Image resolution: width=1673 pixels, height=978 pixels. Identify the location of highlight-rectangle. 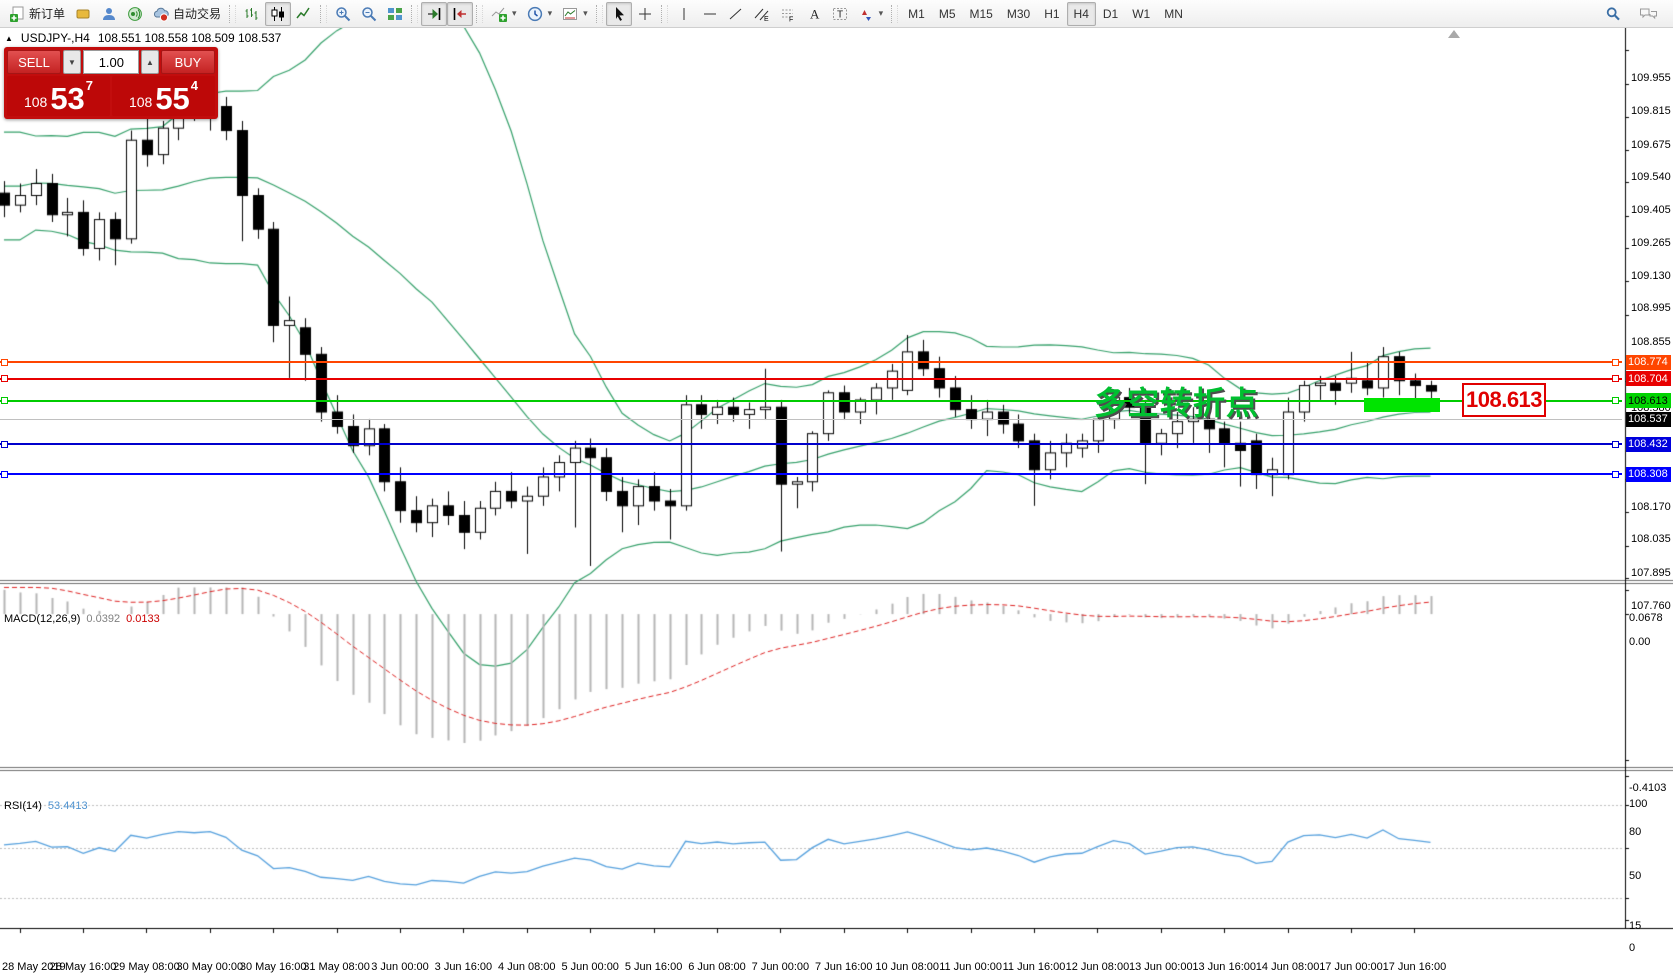
(1402, 405).